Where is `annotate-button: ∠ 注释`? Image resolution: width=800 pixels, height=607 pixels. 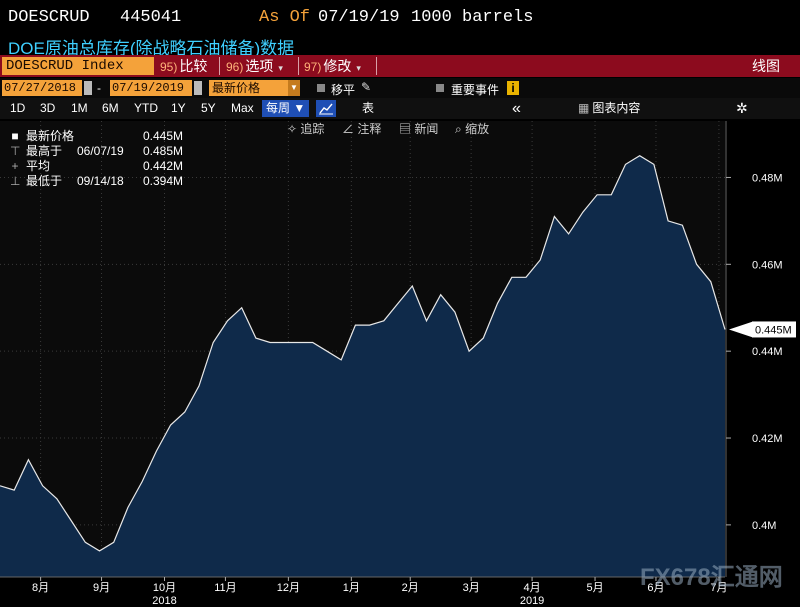 annotate-button: ∠ 注释 is located at coordinates (361, 129).